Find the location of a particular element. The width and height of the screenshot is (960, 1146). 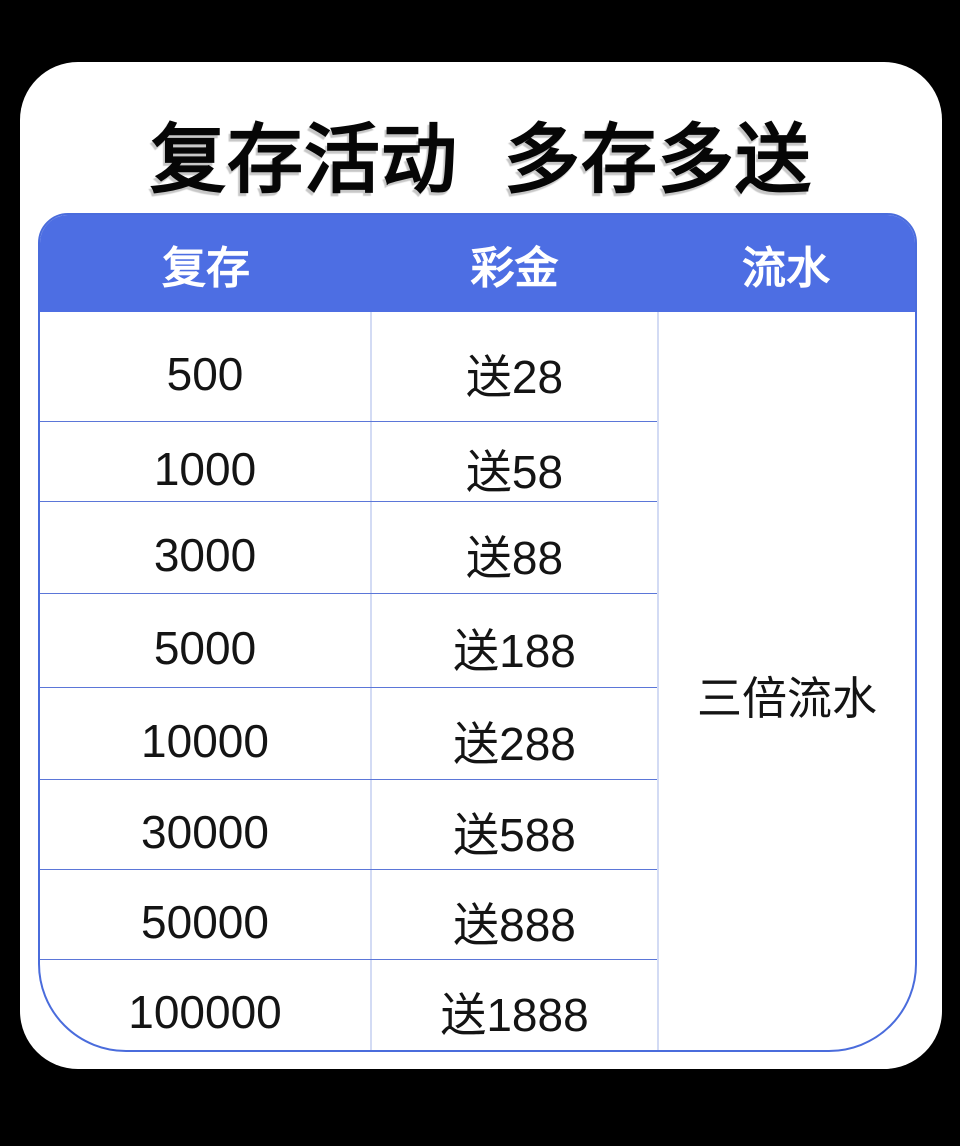

bonus-cell: 送58 is located at coordinates (514, 471).